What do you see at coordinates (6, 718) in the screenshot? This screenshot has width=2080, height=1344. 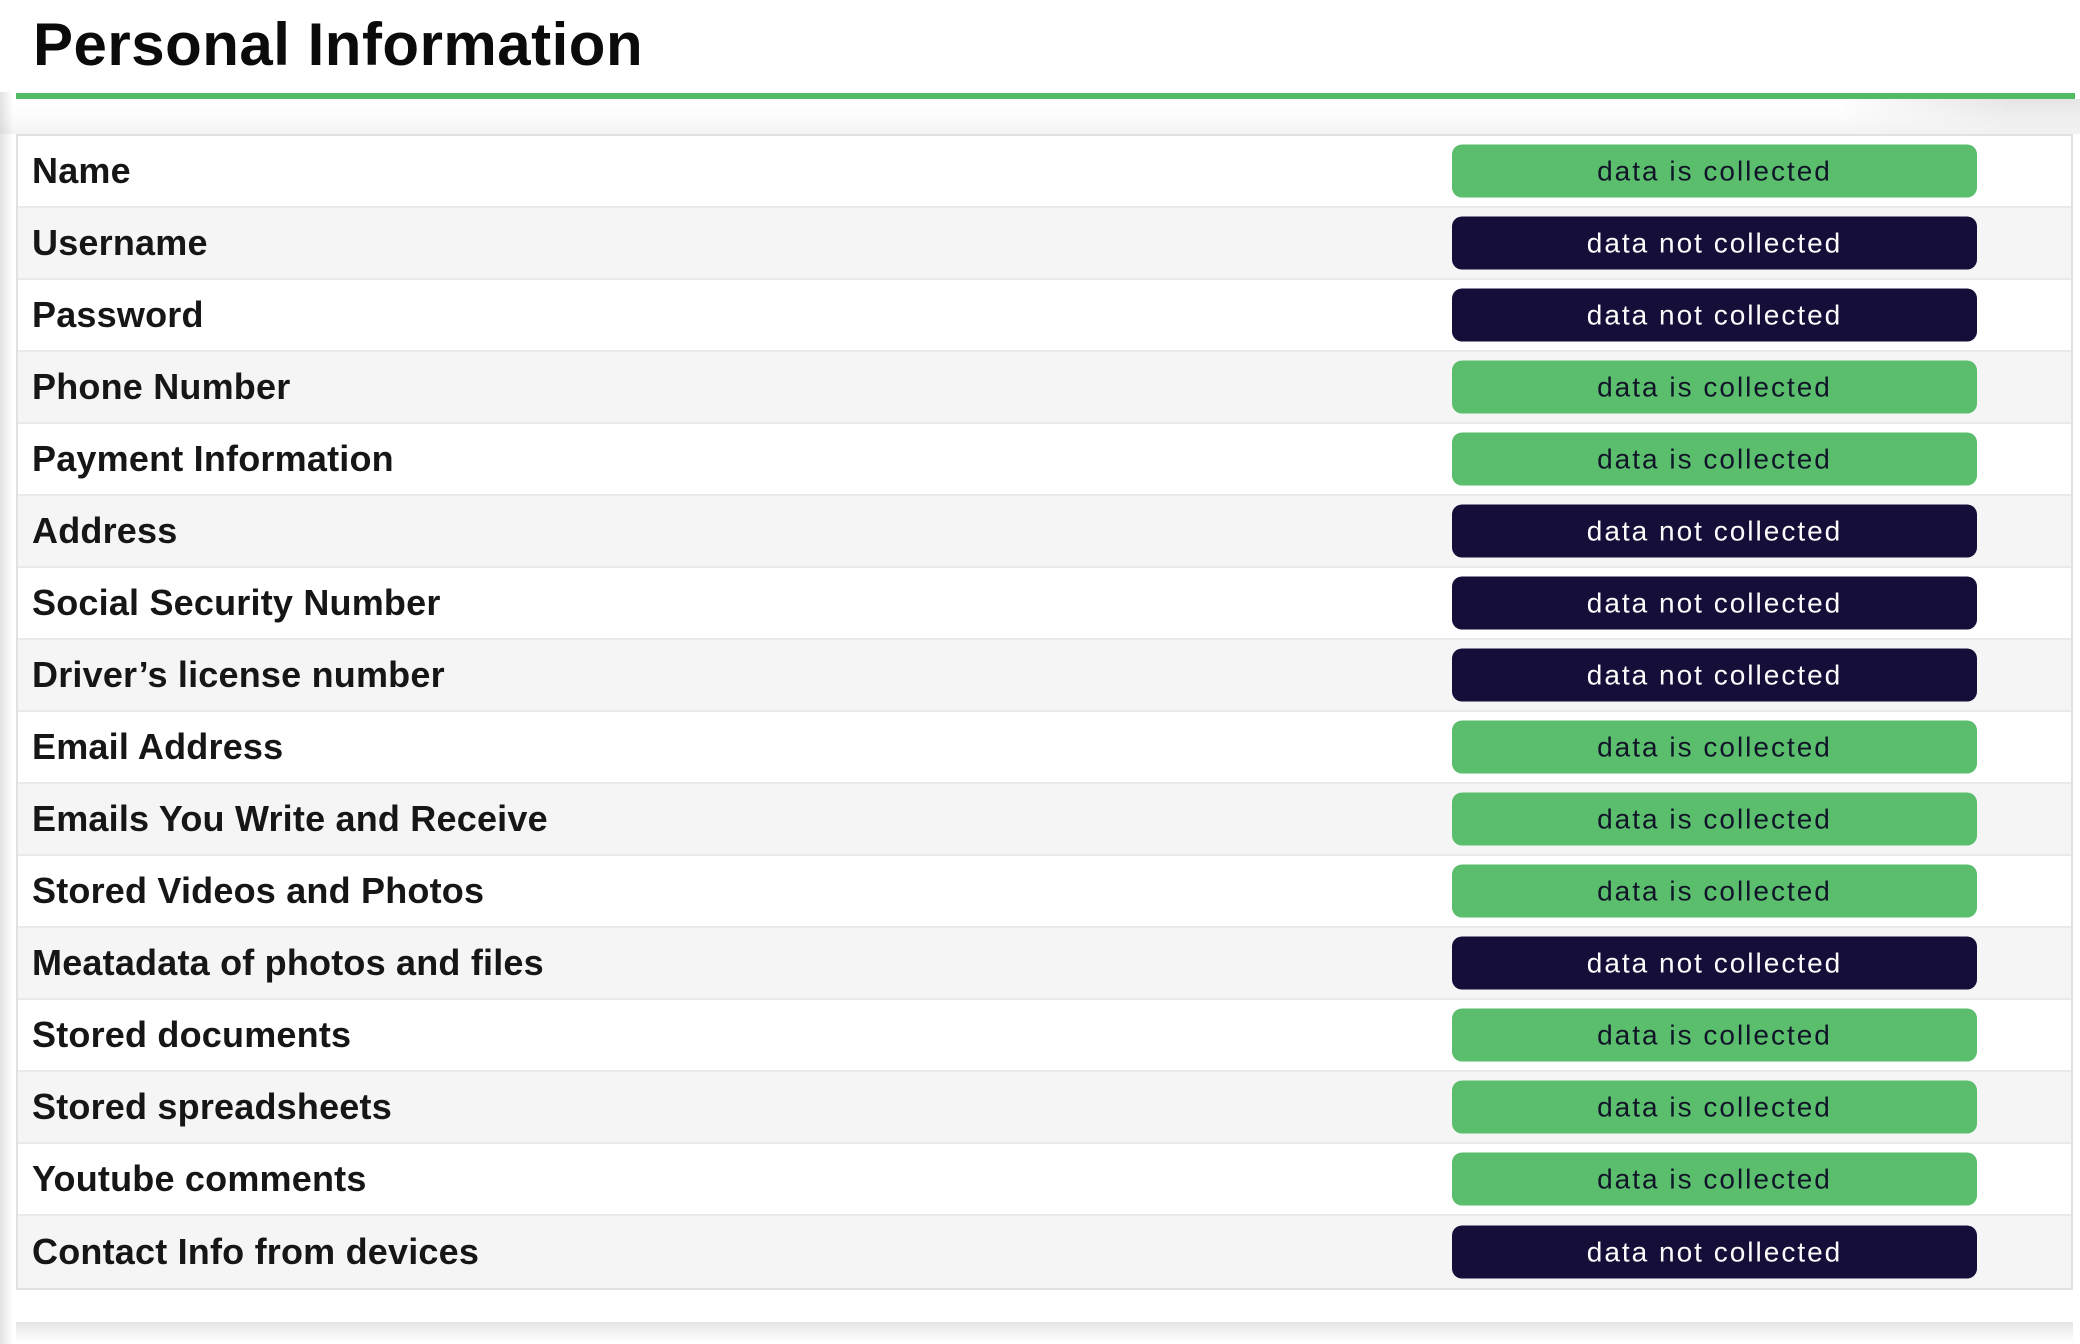 I see `left-edge-shadow` at bounding box center [6, 718].